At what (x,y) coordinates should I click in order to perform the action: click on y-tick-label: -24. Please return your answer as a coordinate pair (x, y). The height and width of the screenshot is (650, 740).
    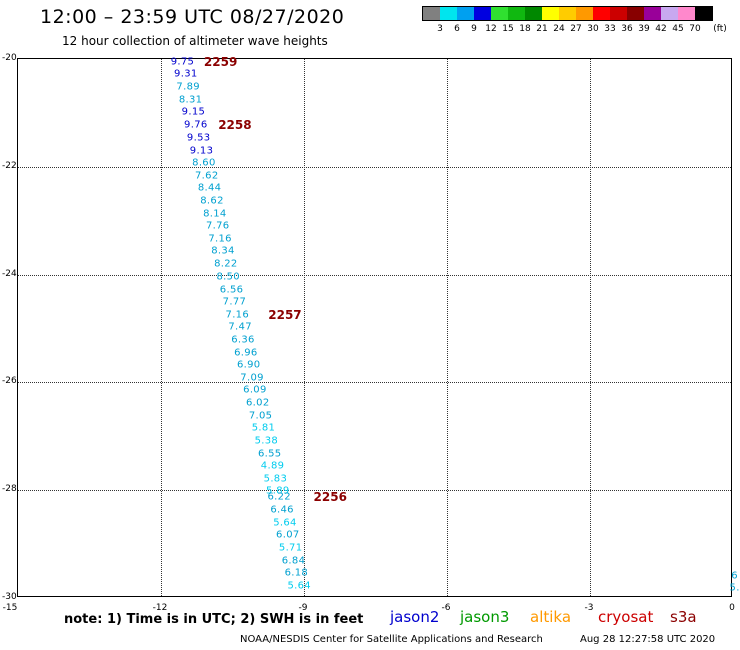
    Looking at the image, I should click on (9, 273).